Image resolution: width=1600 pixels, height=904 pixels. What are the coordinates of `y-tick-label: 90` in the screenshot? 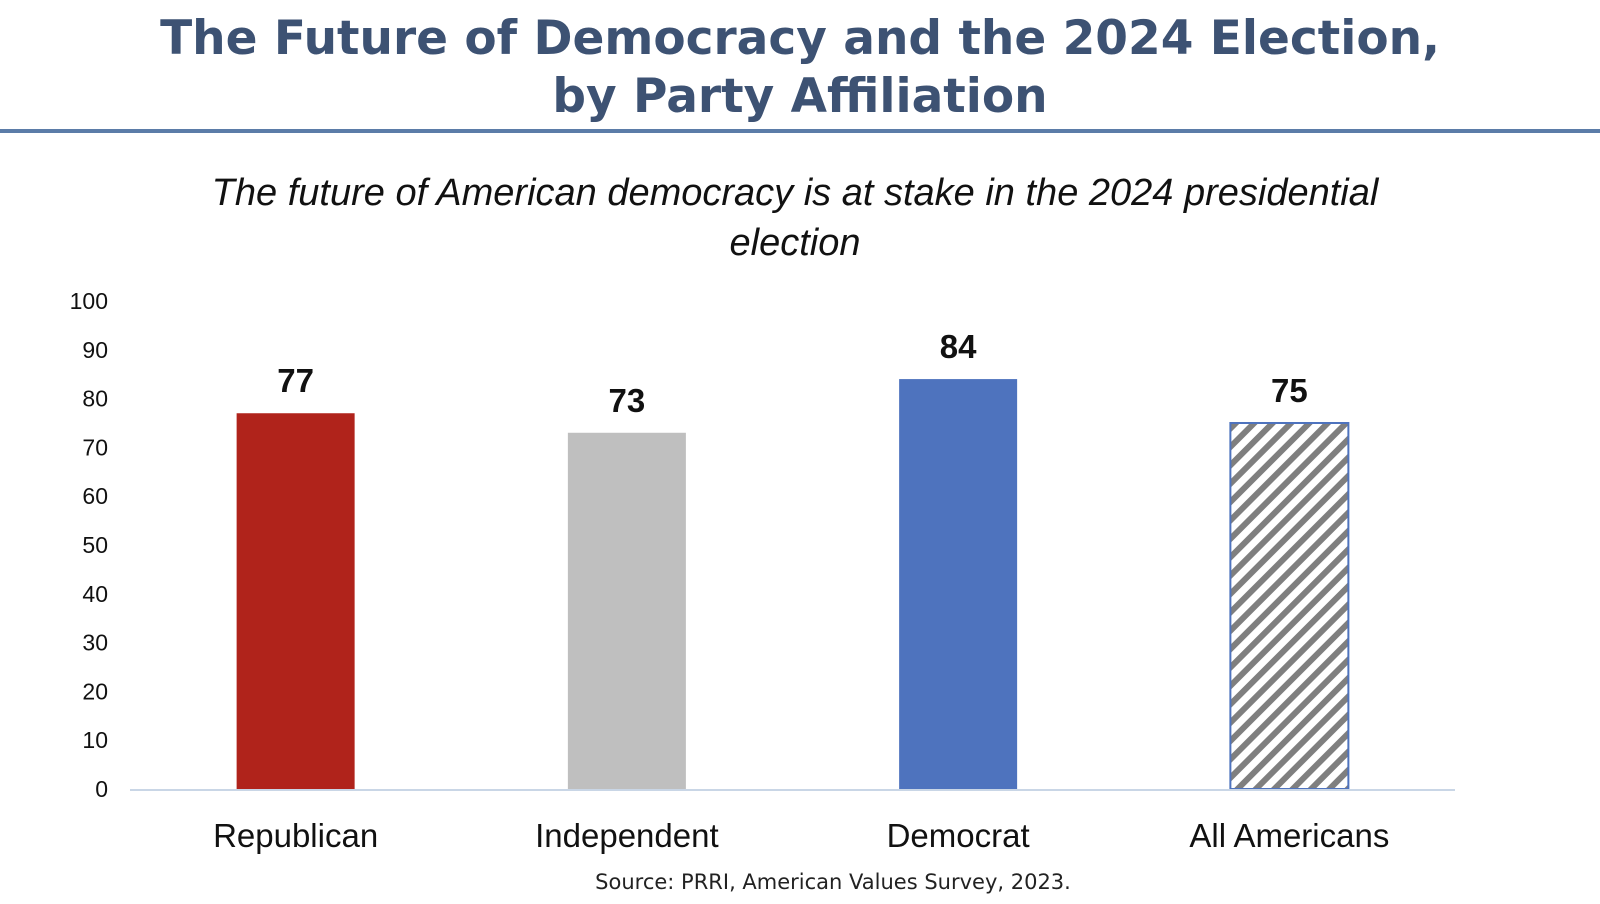 It's located at (95, 350).